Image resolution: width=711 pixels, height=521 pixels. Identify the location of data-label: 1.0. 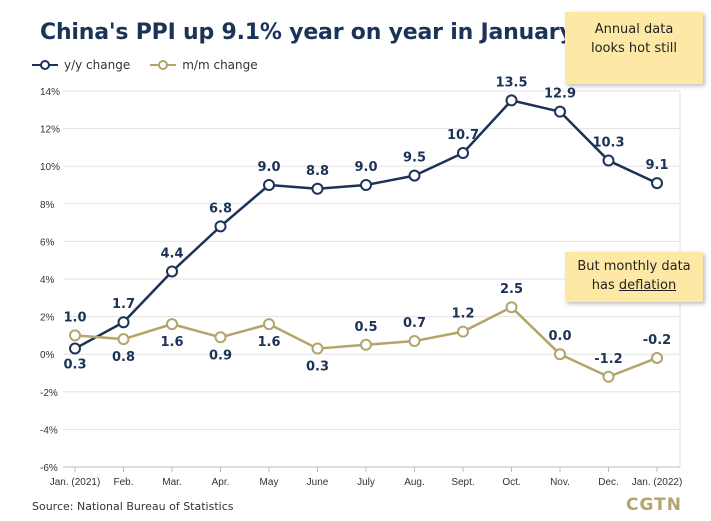
(74, 317).